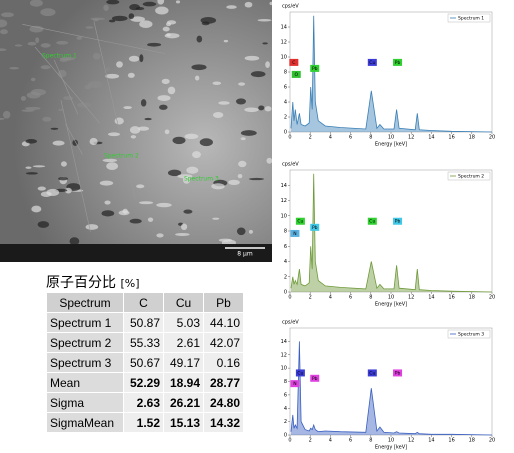 The height and width of the screenshot is (453, 514). I want to click on table-row: Spectrum 3 50.67 49.17 0.16, so click(145, 362).